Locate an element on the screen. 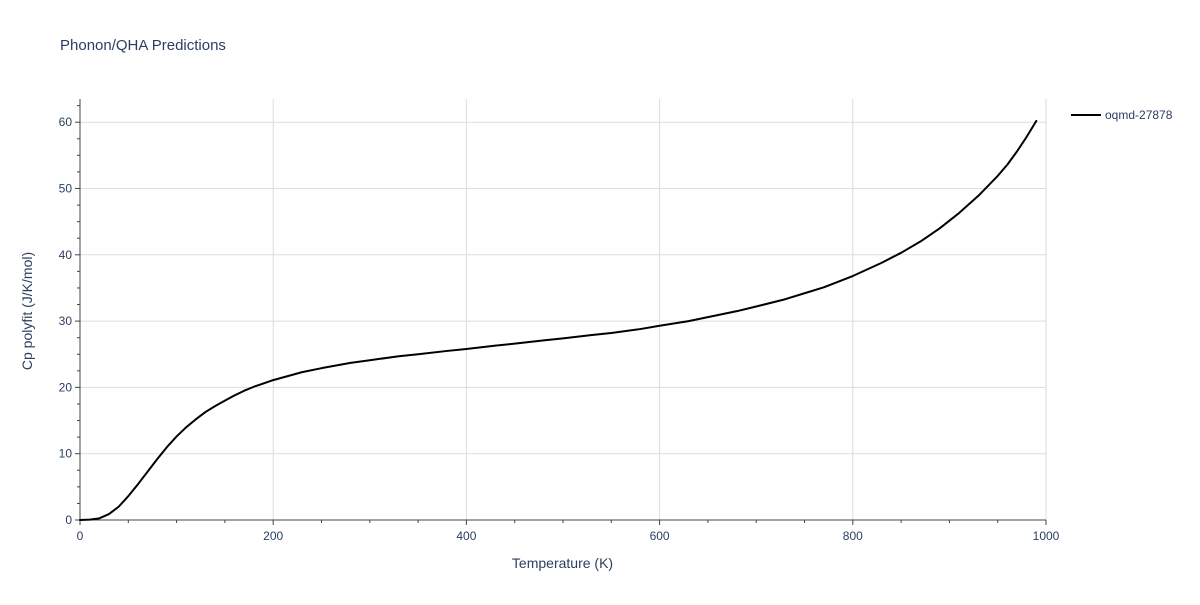 This screenshot has width=1200, height=605. y-tick-label: 60 is located at coordinates (66, 122).